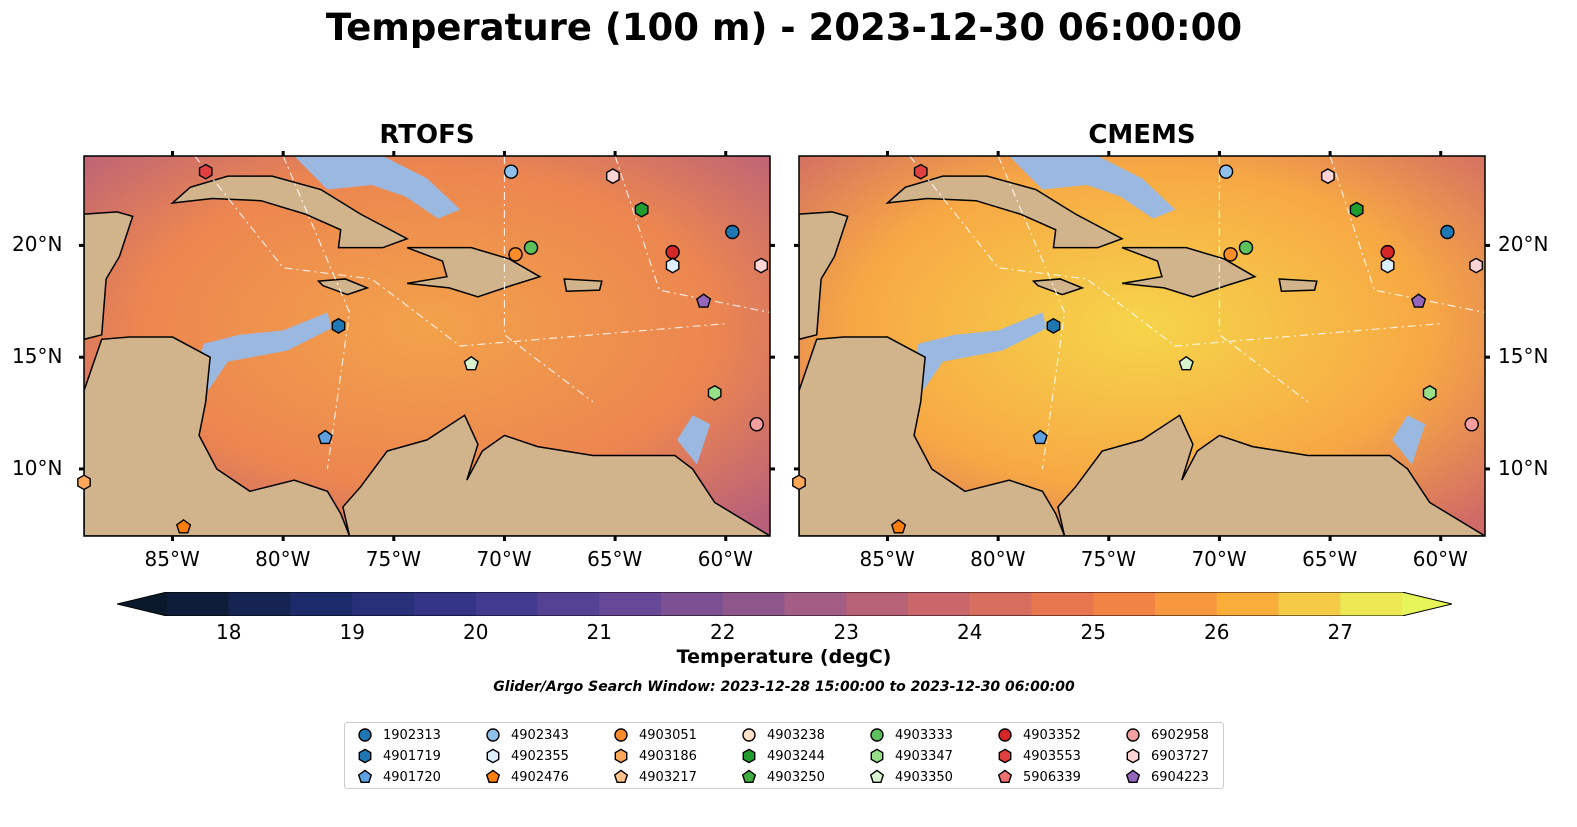  I want to click on colorbar-tick-label: 23, so click(846, 632).